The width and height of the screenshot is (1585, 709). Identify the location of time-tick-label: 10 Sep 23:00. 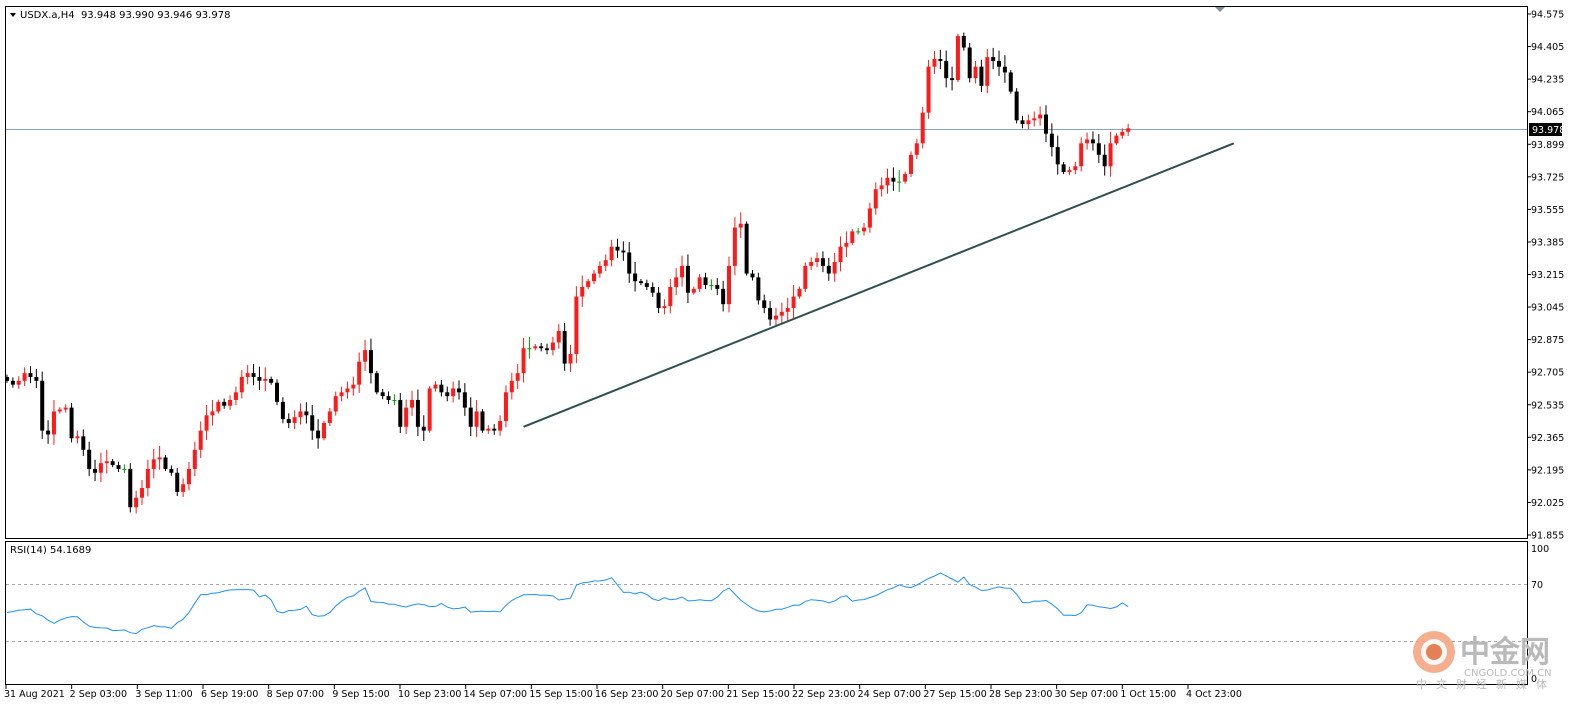
(429, 694).